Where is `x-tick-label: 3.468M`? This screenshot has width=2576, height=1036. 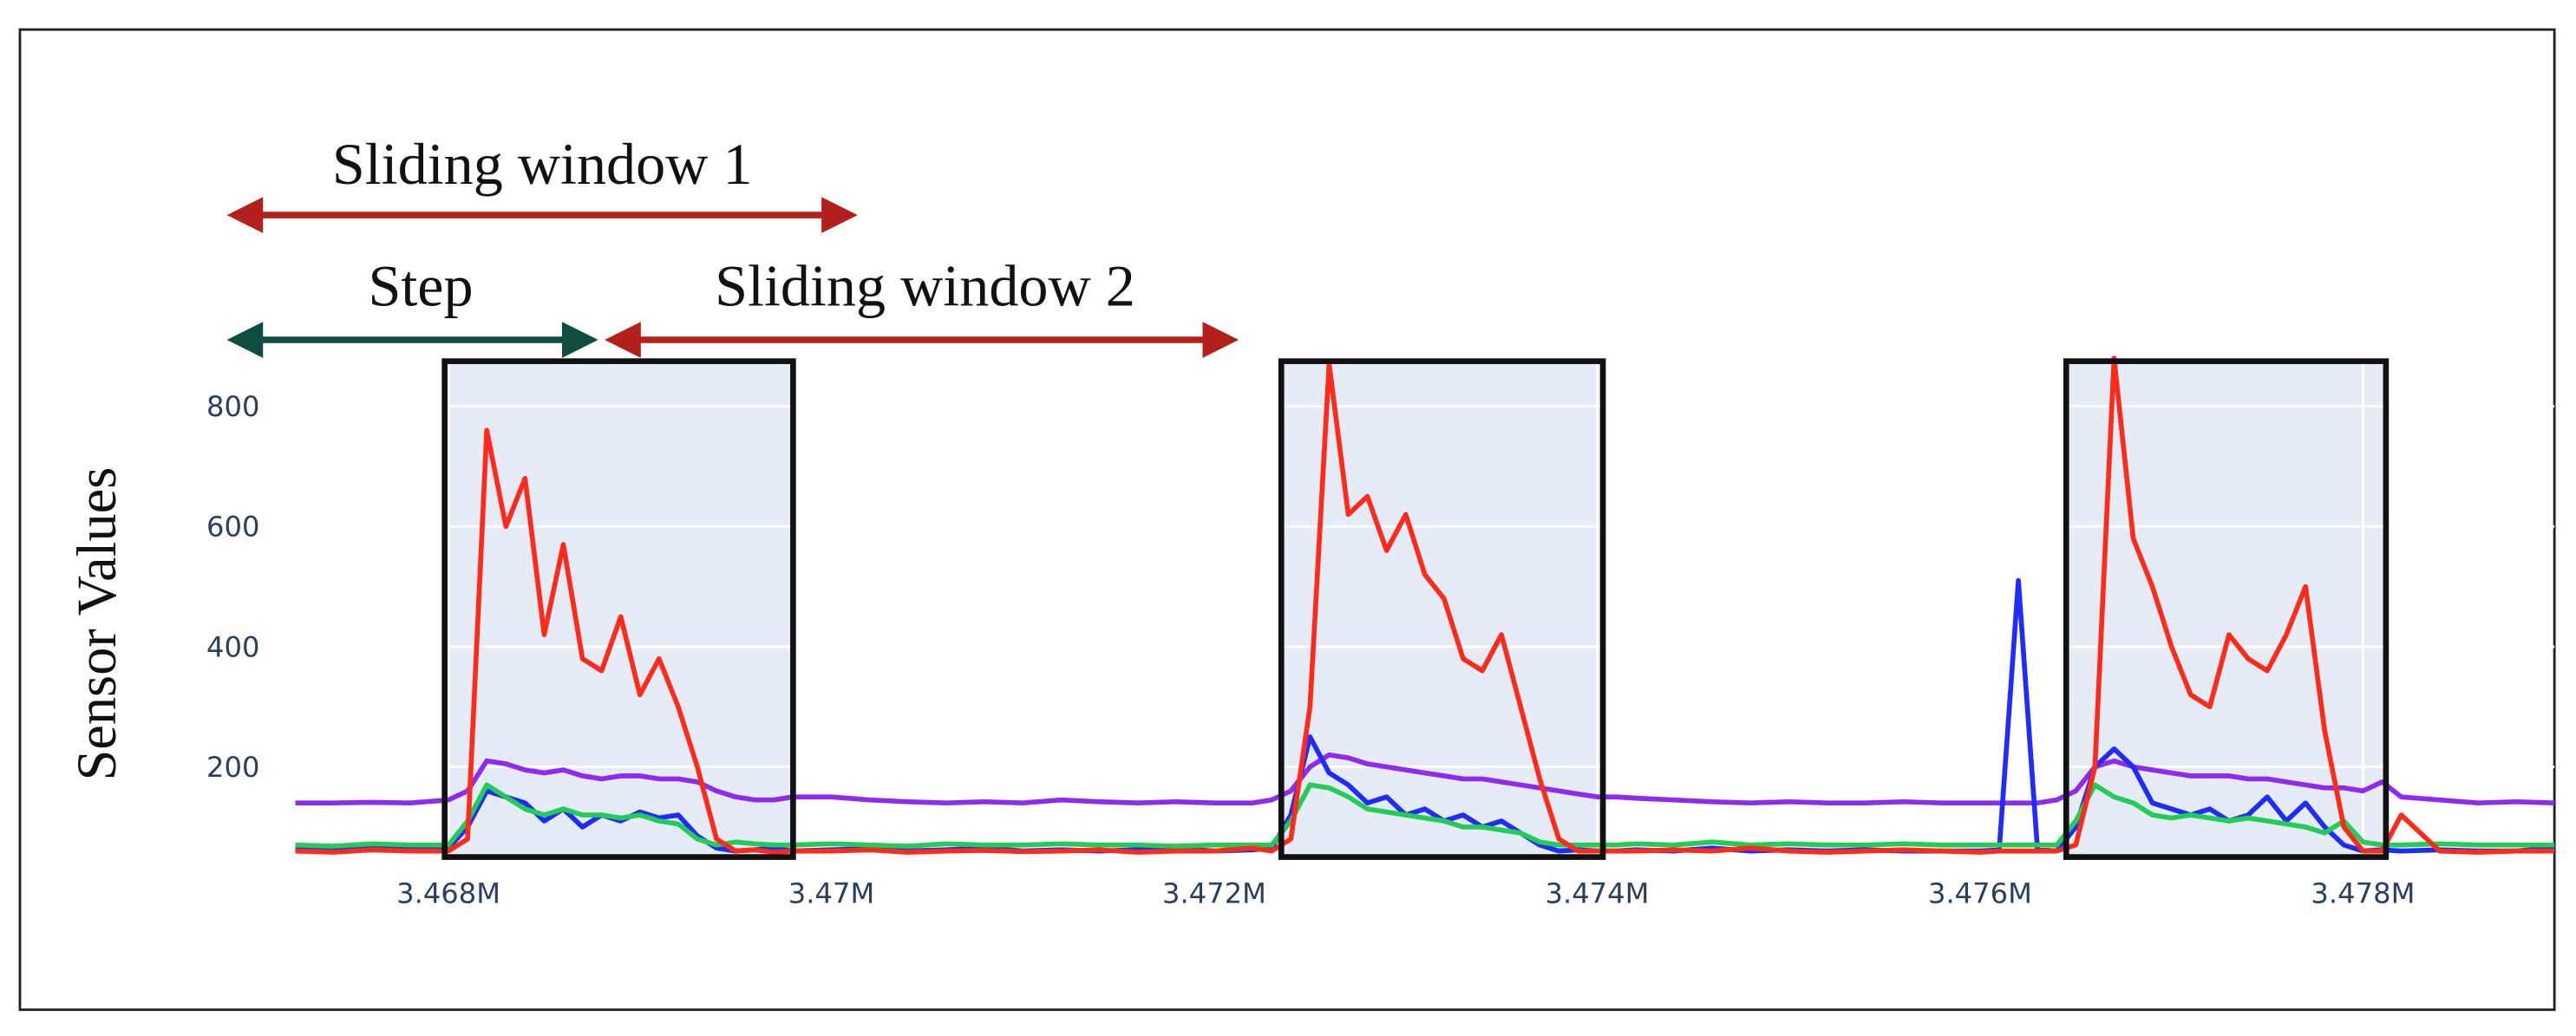
x-tick-label: 3.468M is located at coordinates (448, 893).